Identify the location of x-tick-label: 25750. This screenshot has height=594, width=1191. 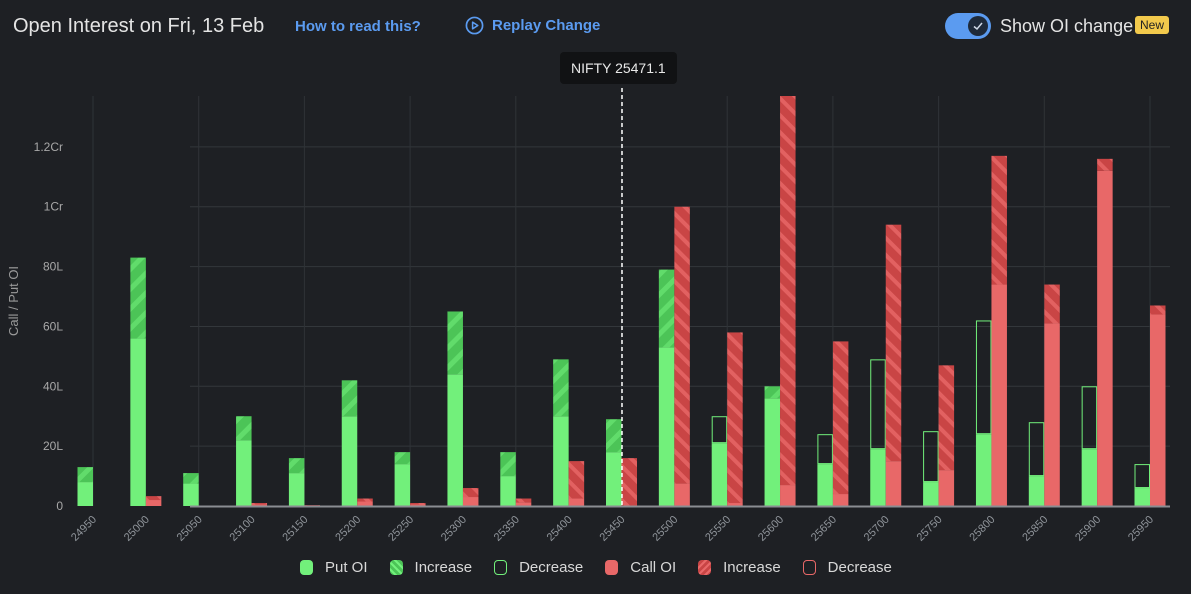
(930, 529).